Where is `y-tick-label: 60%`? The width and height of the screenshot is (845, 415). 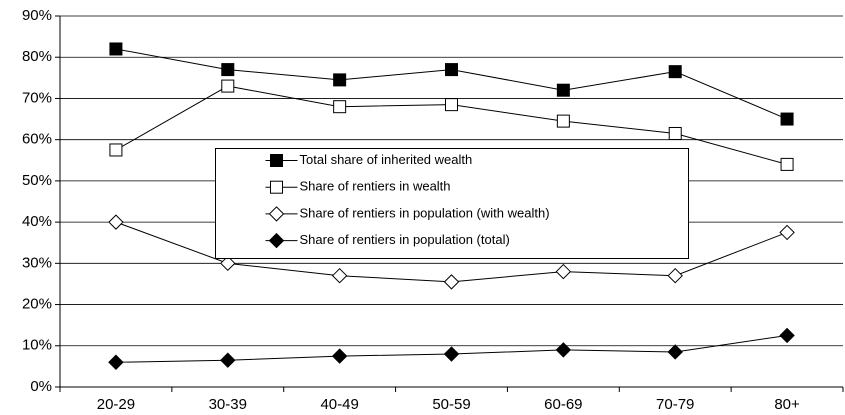 y-tick-label: 60% is located at coordinates (37, 139).